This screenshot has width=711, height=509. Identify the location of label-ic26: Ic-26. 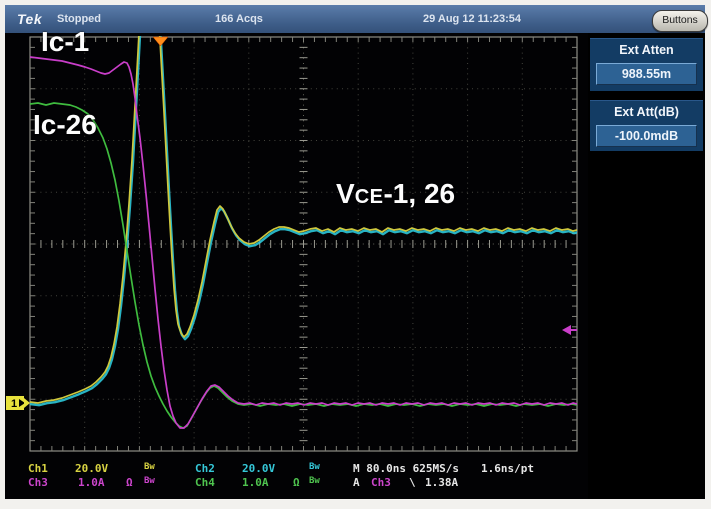
(65, 124).